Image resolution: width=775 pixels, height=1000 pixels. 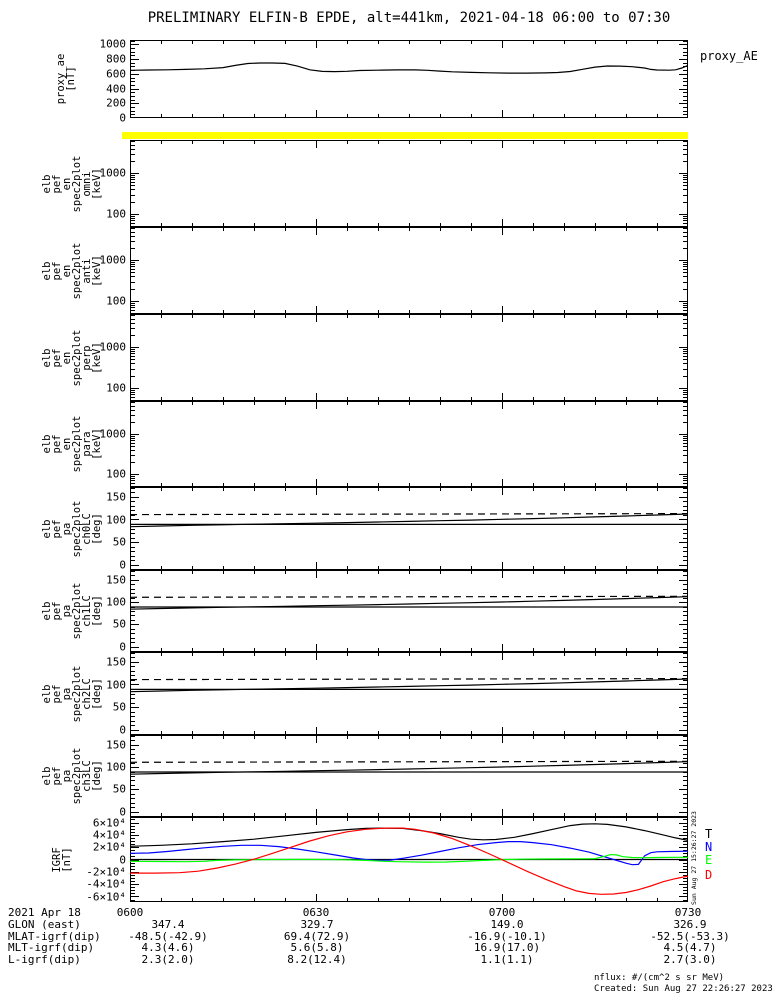 What do you see at coordinates (709, 860) in the screenshot?
I see `igrf-legend-E: E` at bounding box center [709, 860].